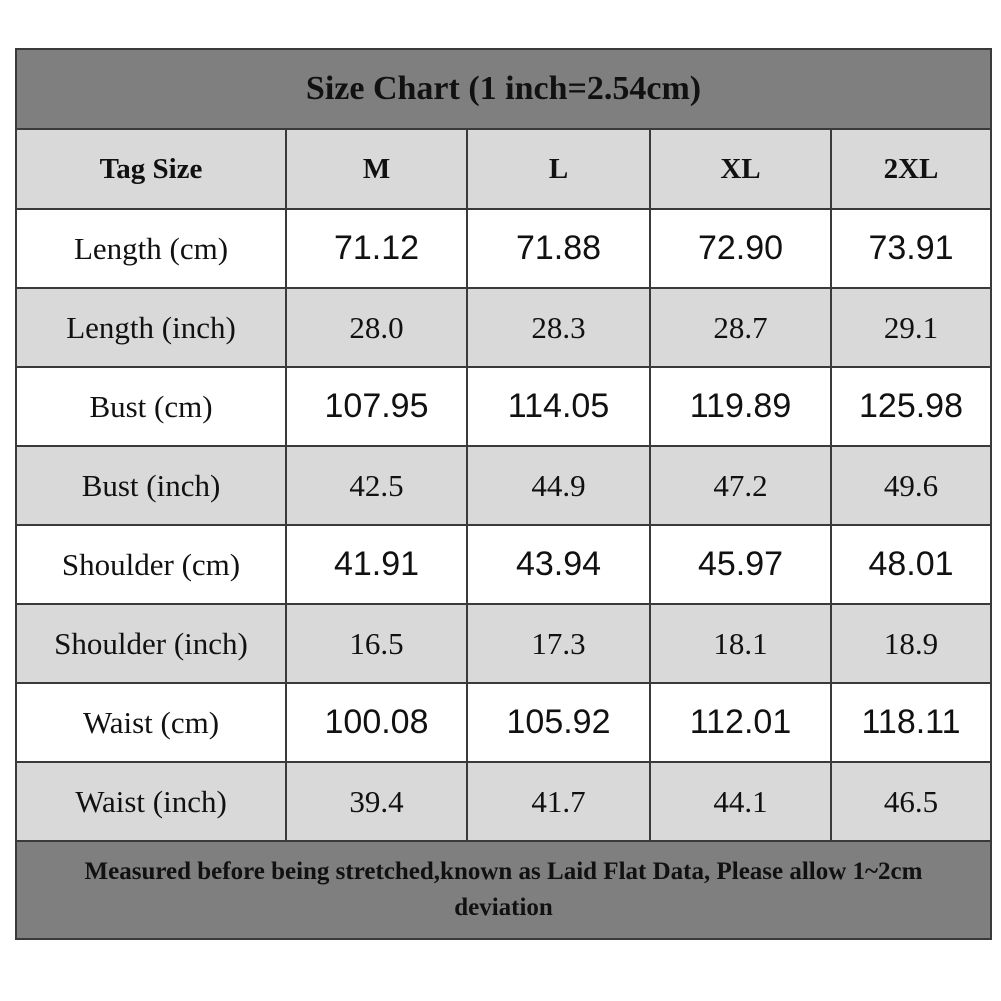 This screenshot has width=1001, height=1001. Describe the element at coordinates (740, 248) in the screenshot. I see `size-value: 72.90` at that location.